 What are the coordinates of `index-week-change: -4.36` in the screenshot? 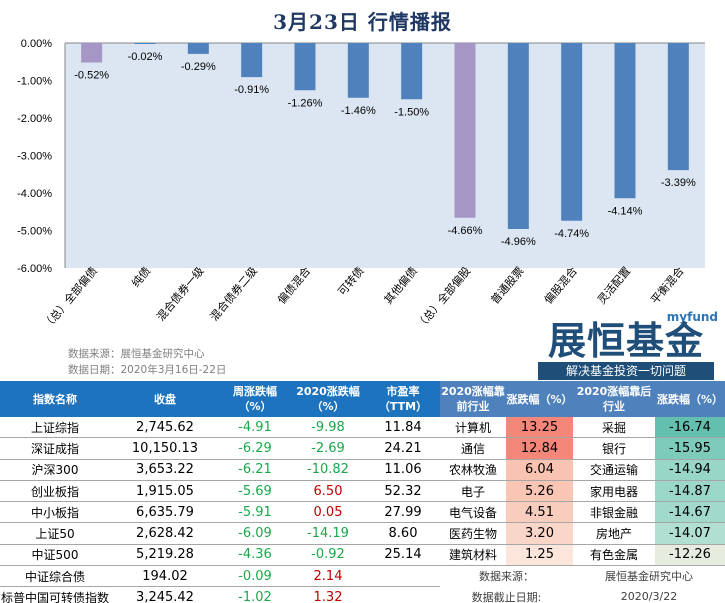 It's located at (255, 555).